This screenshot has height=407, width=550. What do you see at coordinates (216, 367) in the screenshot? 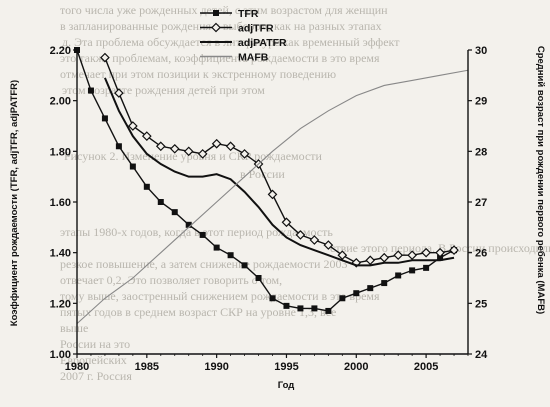
I see `x-tick-label: 1990` at bounding box center [216, 367].